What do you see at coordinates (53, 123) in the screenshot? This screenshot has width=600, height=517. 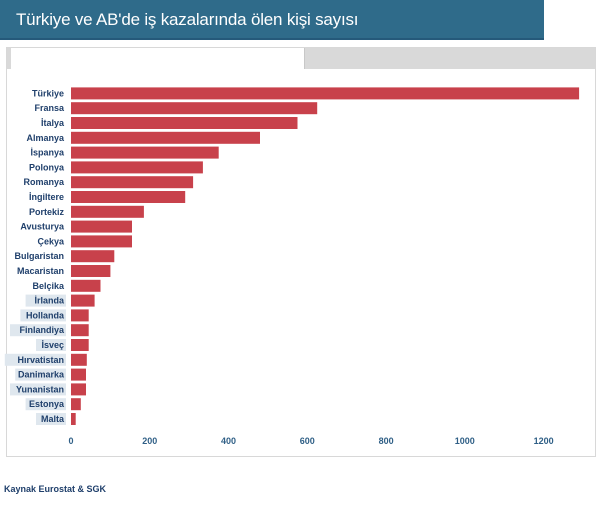 I see `category-label-2: İtalya` at bounding box center [53, 123].